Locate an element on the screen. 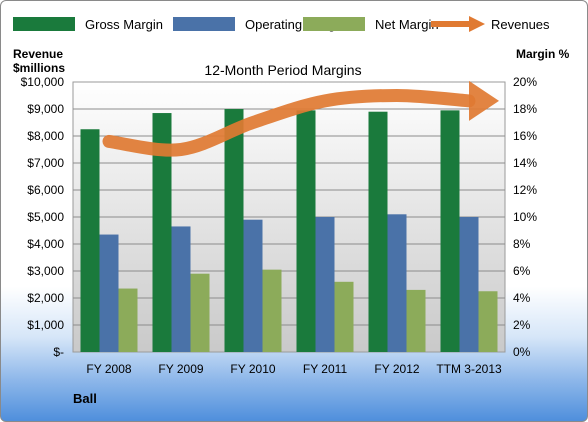  left-tick-label: $2,000 is located at coordinates (45, 298).